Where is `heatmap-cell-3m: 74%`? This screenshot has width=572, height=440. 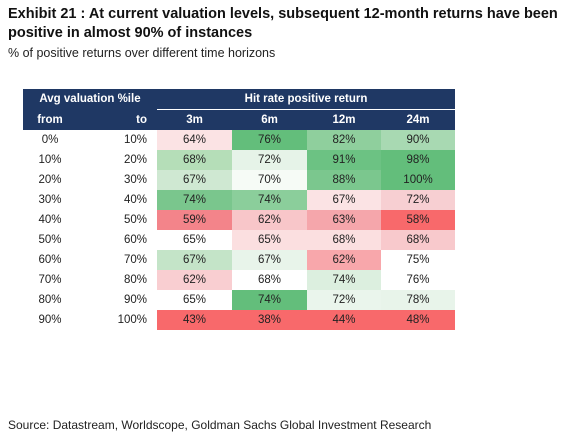 heatmap-cell-3m: 74% is located at coordinates (194, 200).